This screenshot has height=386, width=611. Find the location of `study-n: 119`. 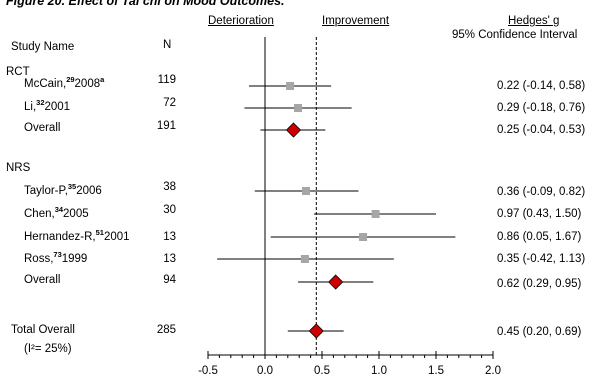

study-n: 119 is located at coordinates (166, 80).